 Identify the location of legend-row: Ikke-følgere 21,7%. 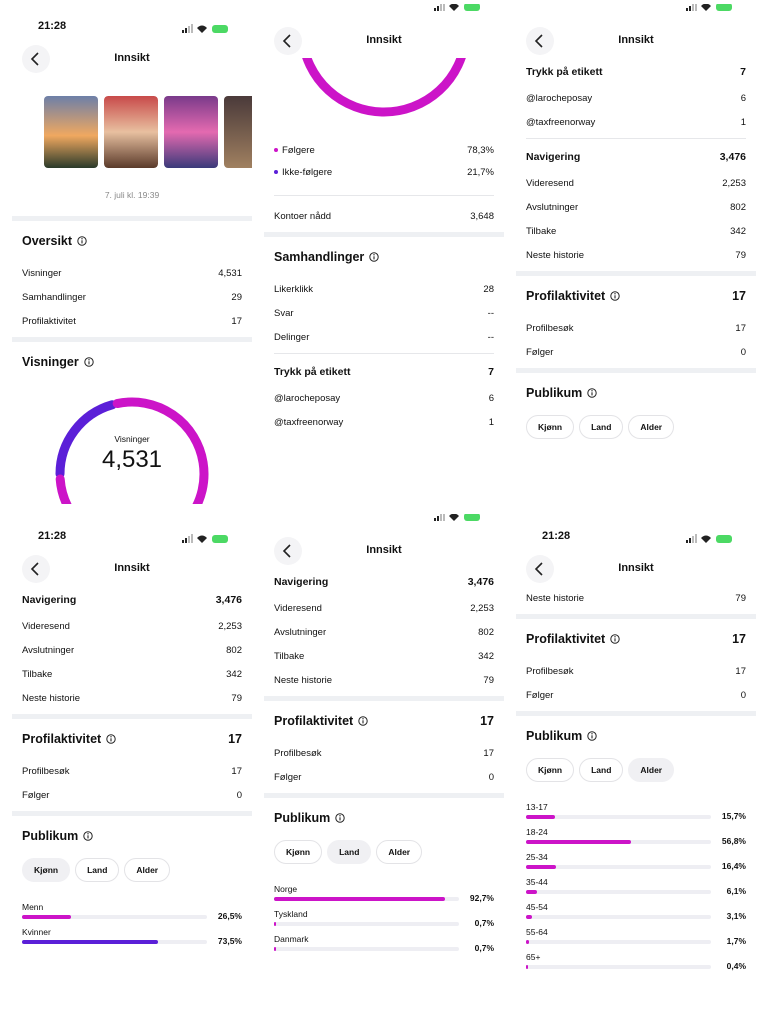
(384, 172).